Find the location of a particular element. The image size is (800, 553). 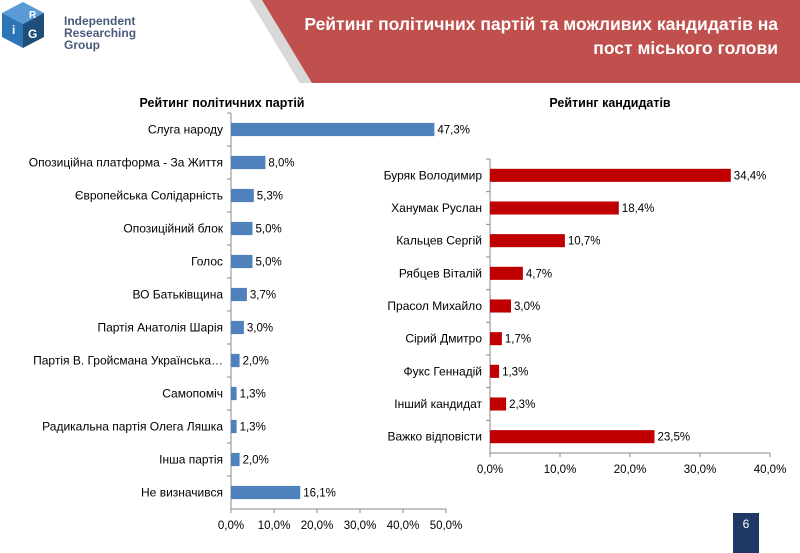

candidate-data-label-5: 1,7% is located at coordinates (518, 340).